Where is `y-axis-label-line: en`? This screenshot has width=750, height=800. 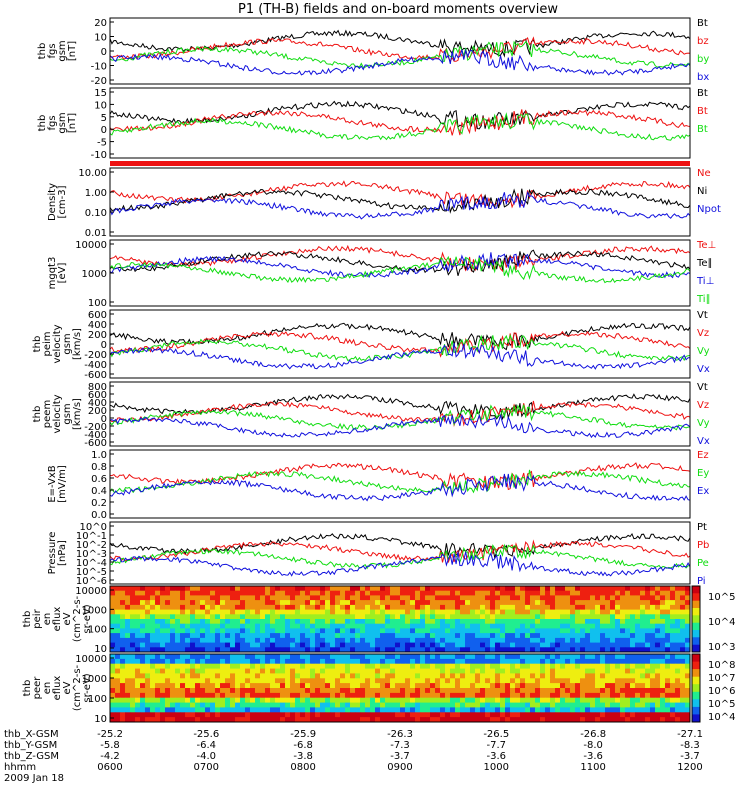 y-axis-label-line: en is located at coordinates (47, 688).